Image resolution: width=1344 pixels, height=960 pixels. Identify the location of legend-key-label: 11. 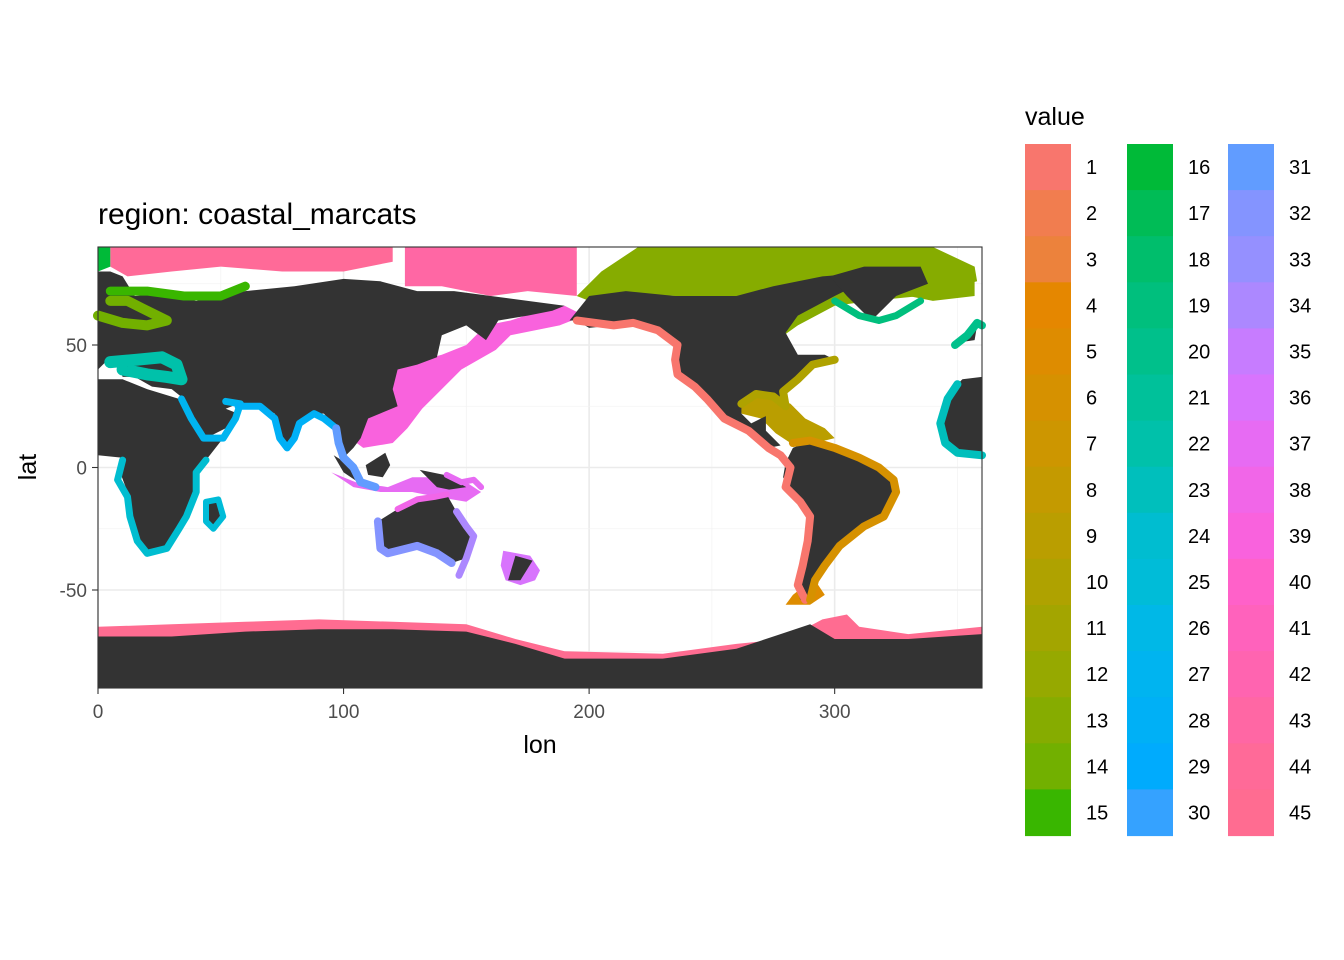
(1096, 629).